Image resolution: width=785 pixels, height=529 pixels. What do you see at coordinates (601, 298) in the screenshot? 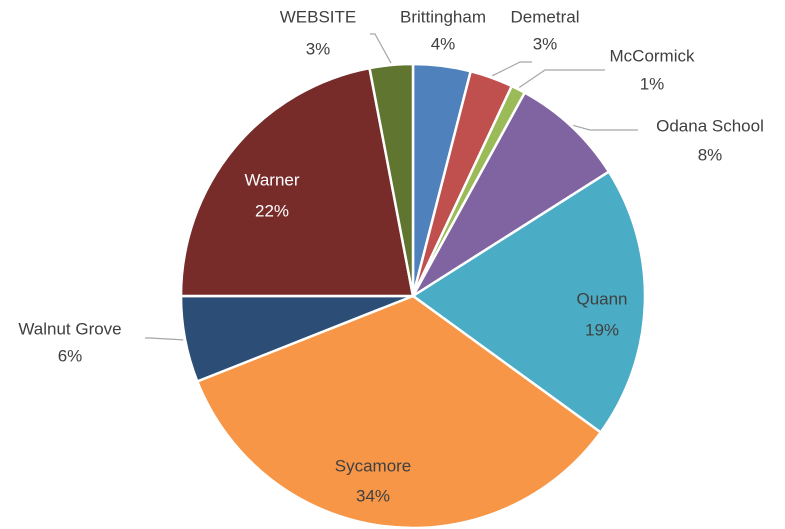
I see `slice-label: Quann` at bounding box center [601, 298].